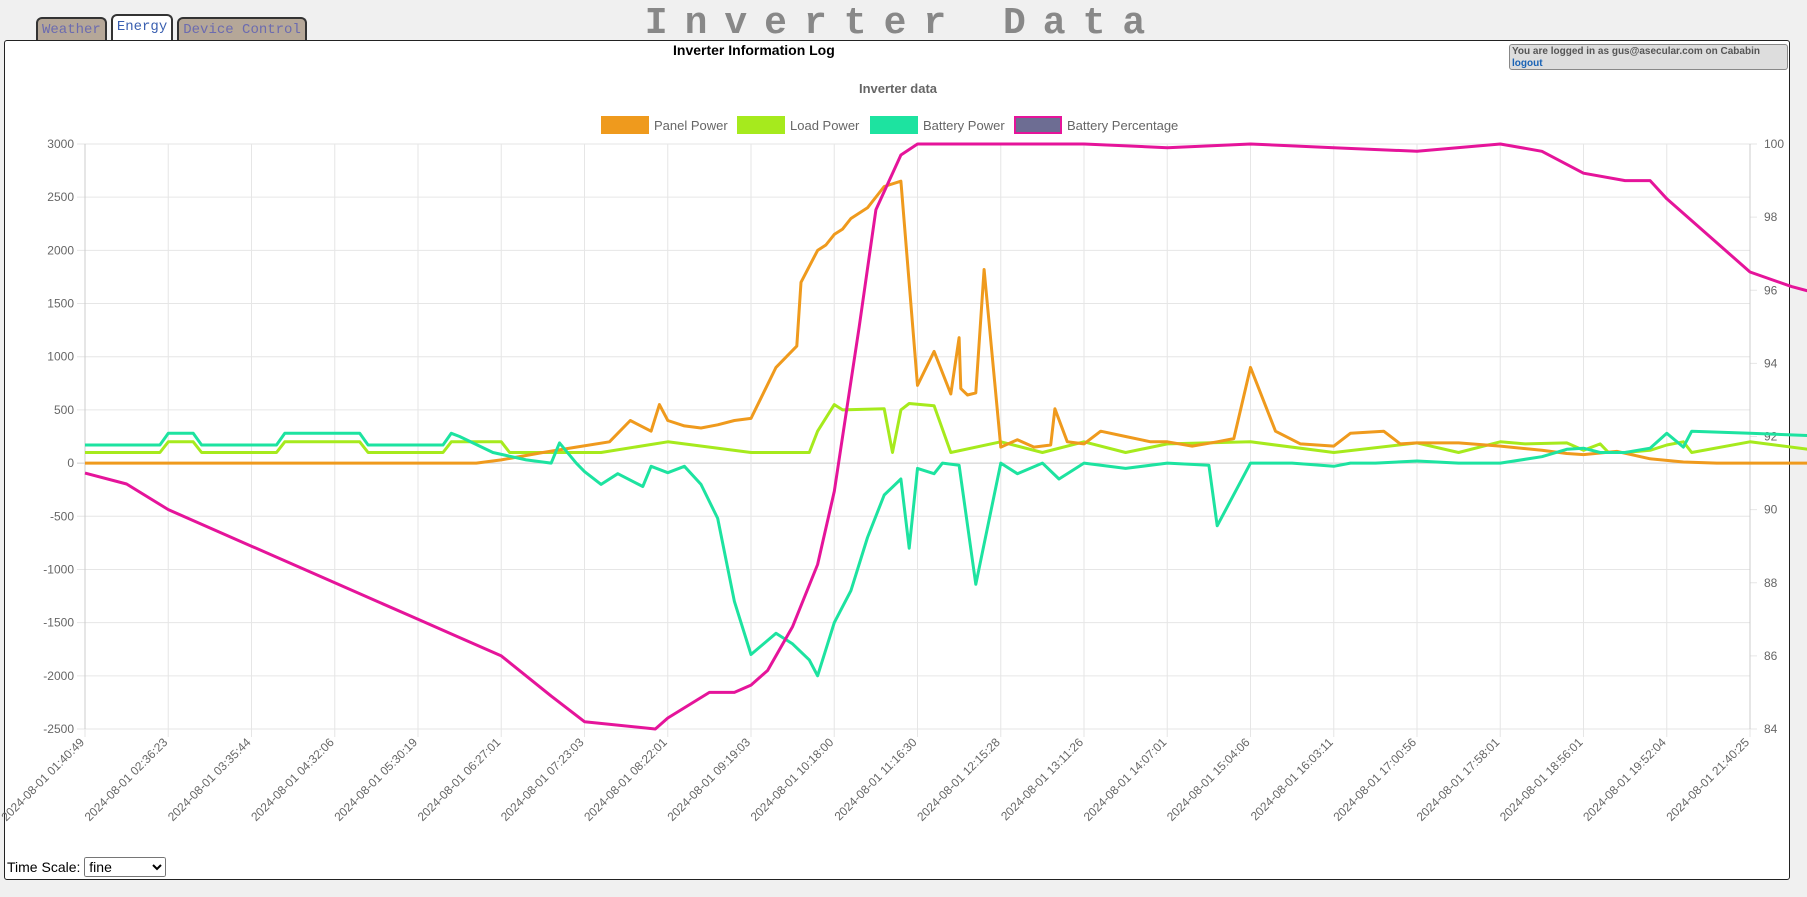  What do you see at coordinates (1122, 125) in the screenshot?
I see `legend-label-battery-percentage: Battery Percentage` at bounding box center [1122, 125].